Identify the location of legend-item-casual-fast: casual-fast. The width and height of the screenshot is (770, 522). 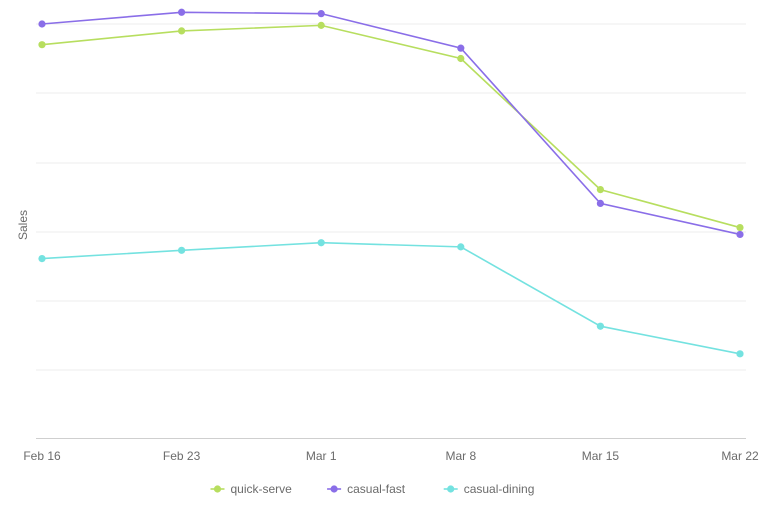
(366, 489).